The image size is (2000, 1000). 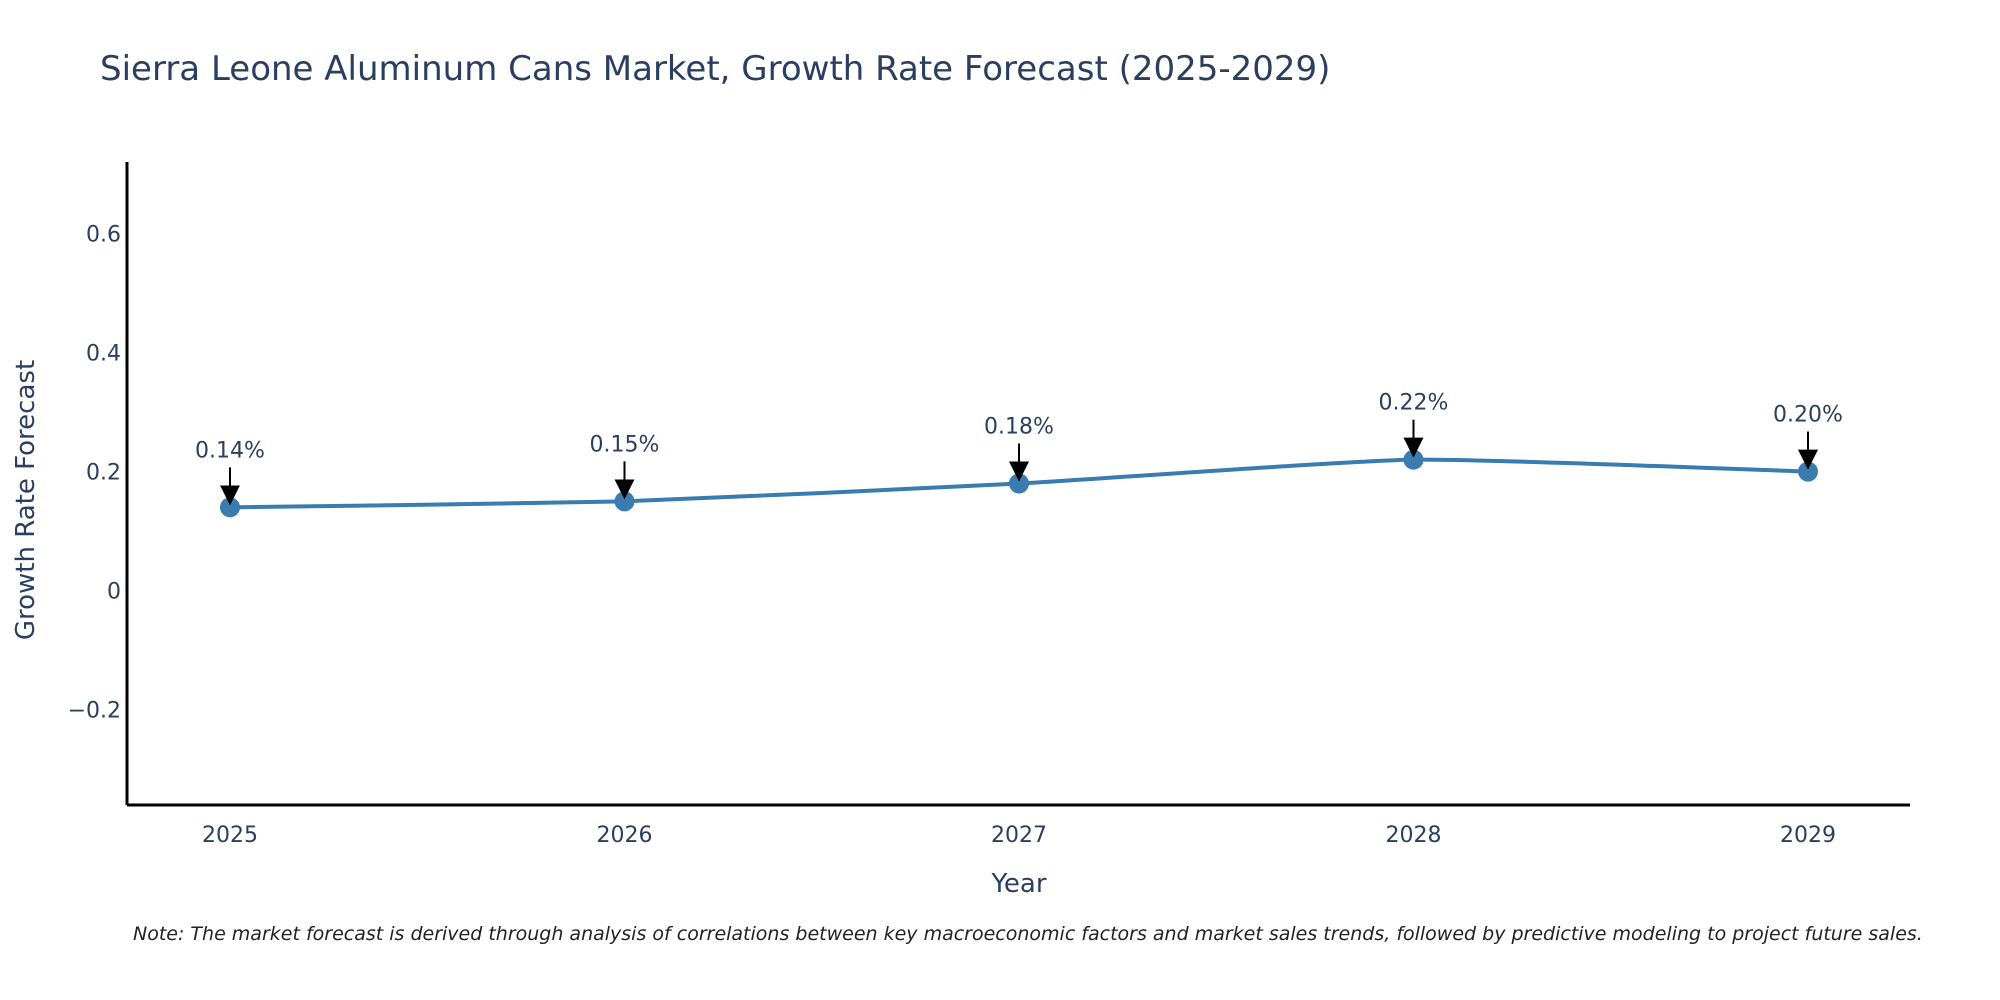 What do you see at coordinates (114, 592) in the screenshot?
I see `y-tick-label: 0` at bounding box center [114, 592].